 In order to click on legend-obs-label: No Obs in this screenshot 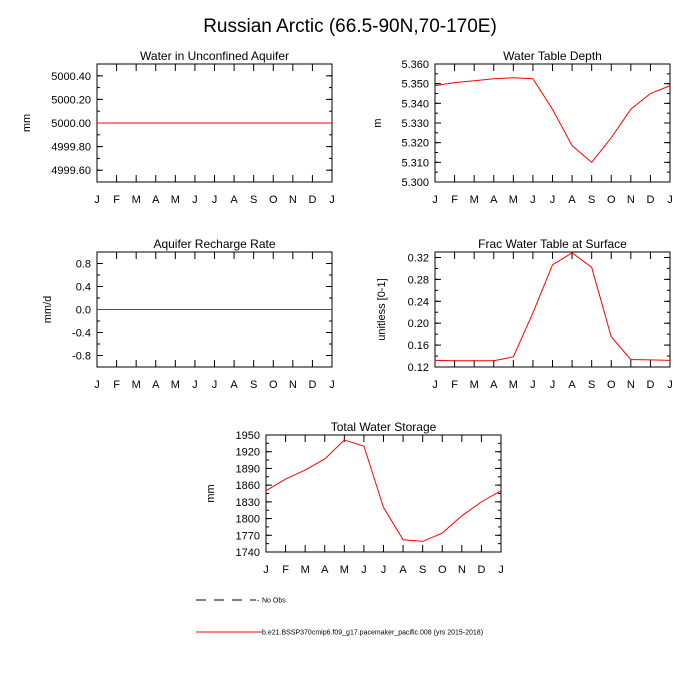, I will do `click(274, 601)`.